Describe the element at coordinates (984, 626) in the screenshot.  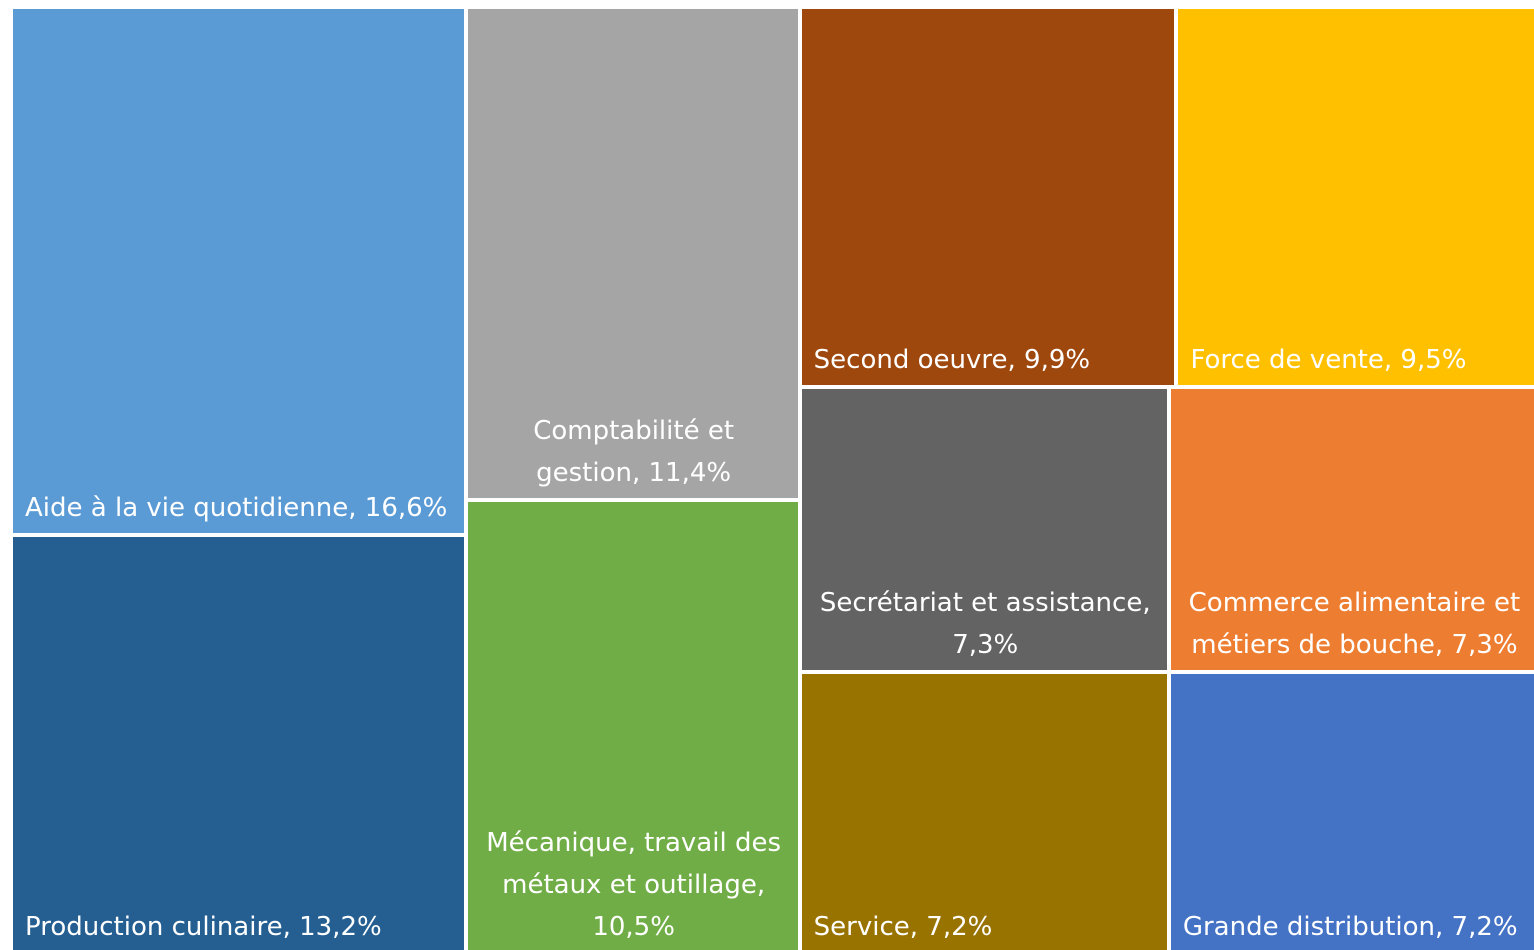
I see `cell-label: Secrétariat et assistance, 7,3%` at that location.